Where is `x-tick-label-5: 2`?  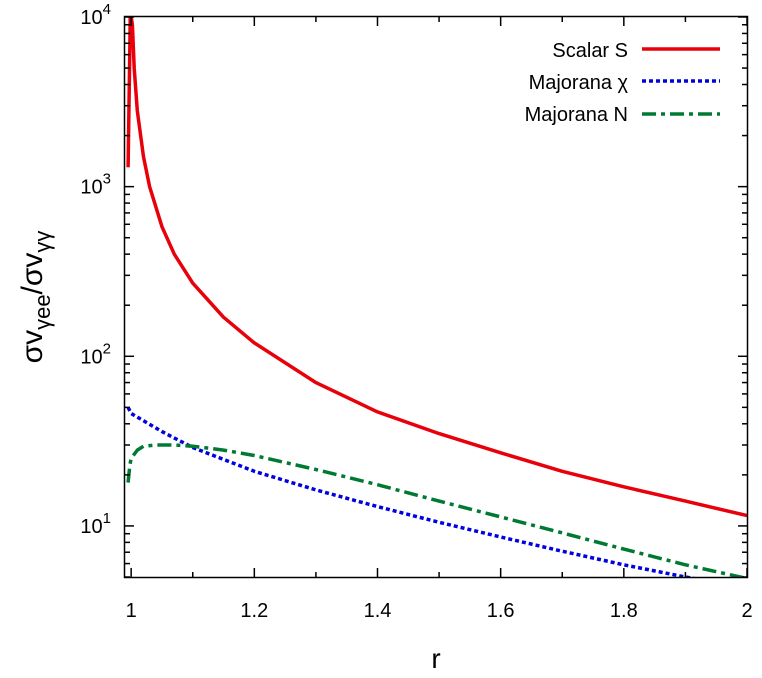
x-tick-label-5: 2 is located at coordinates (746, 611).